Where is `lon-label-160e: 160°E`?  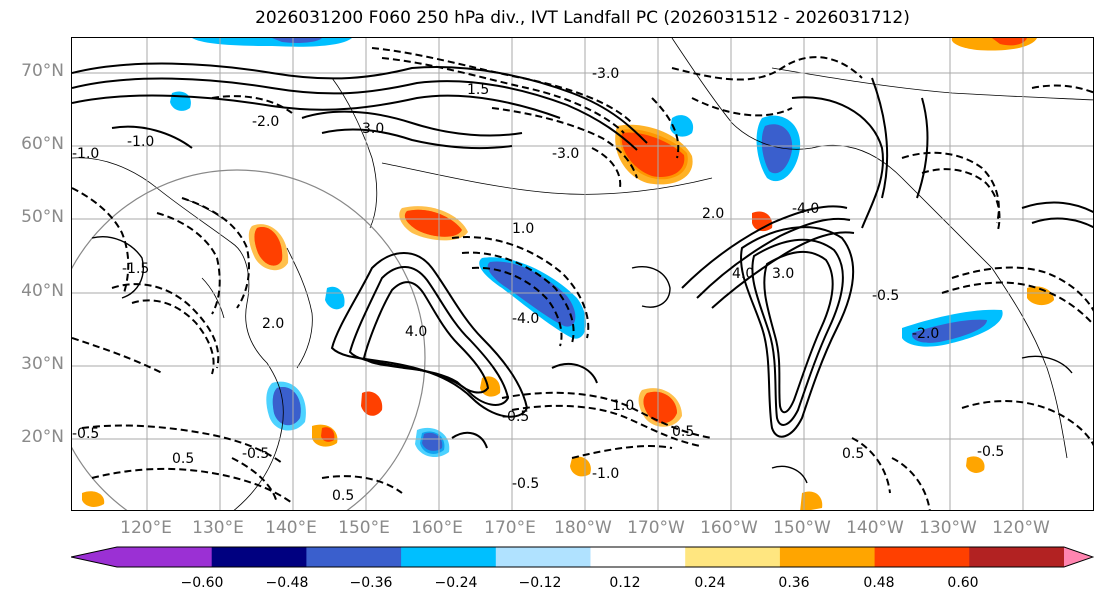
lon-label-160e: 160°E is located at coordinates (437, 528).